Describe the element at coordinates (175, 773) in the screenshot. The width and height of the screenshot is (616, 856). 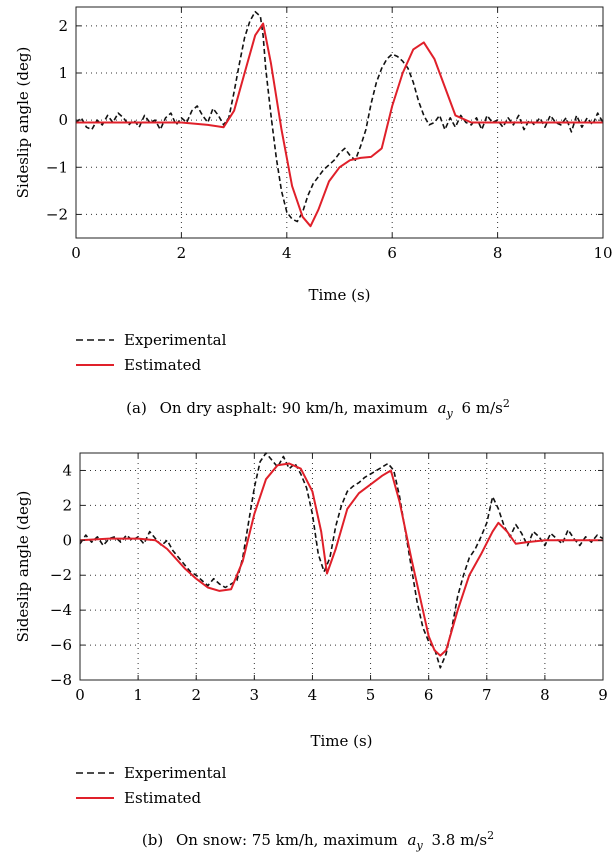
I see `legend-label-experimental-b: Experimental` at that location.